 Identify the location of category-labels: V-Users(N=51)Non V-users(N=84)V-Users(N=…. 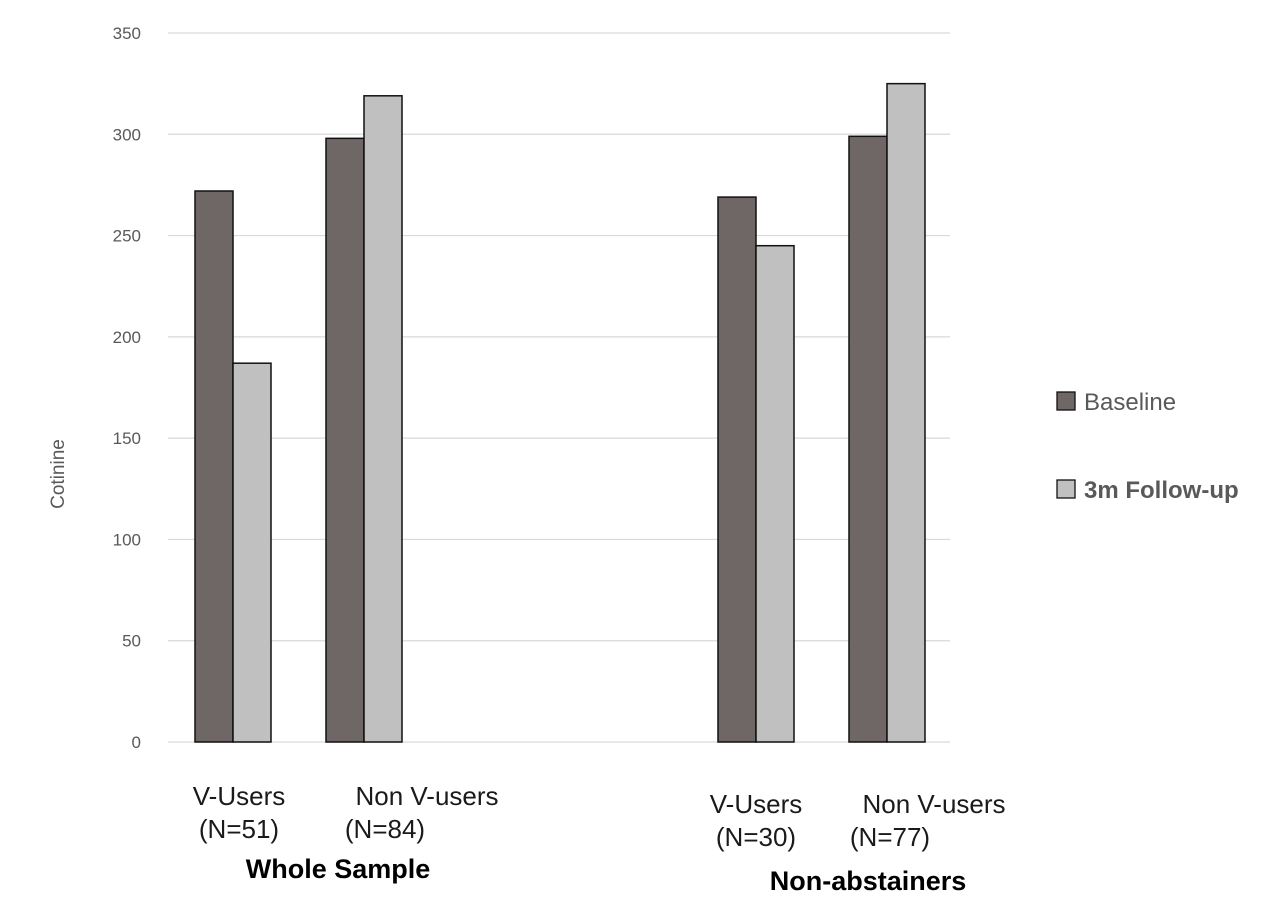
(599, 816).